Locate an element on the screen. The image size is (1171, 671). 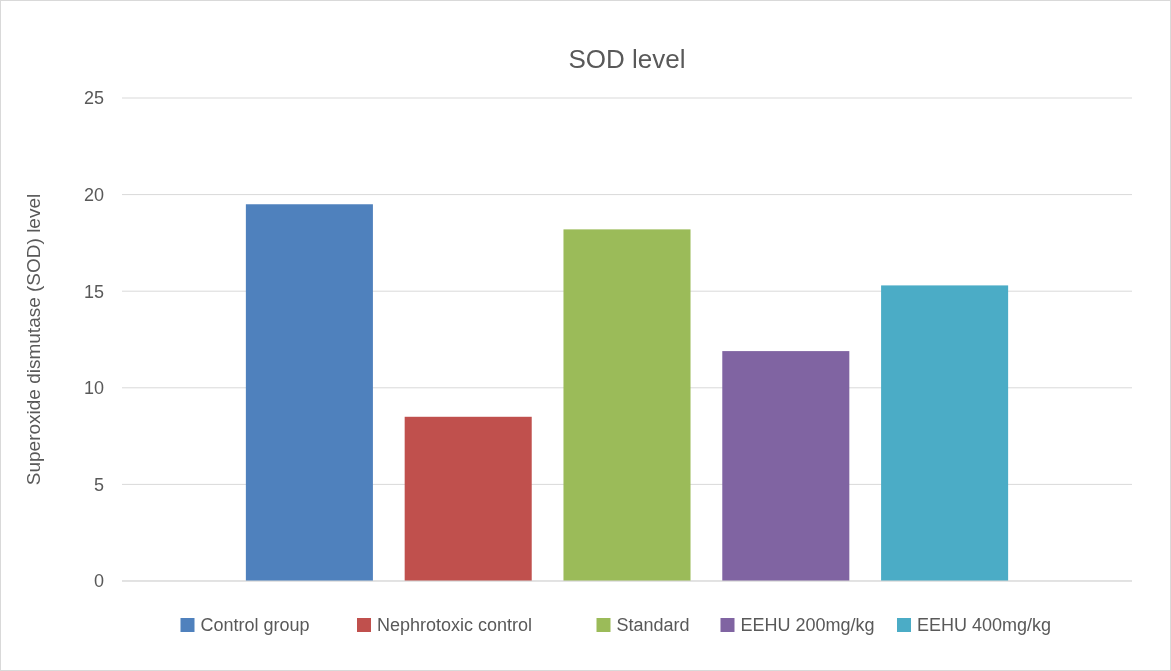
legend-label: EEHU 200mg/kg is located at coordinates (807, 625).